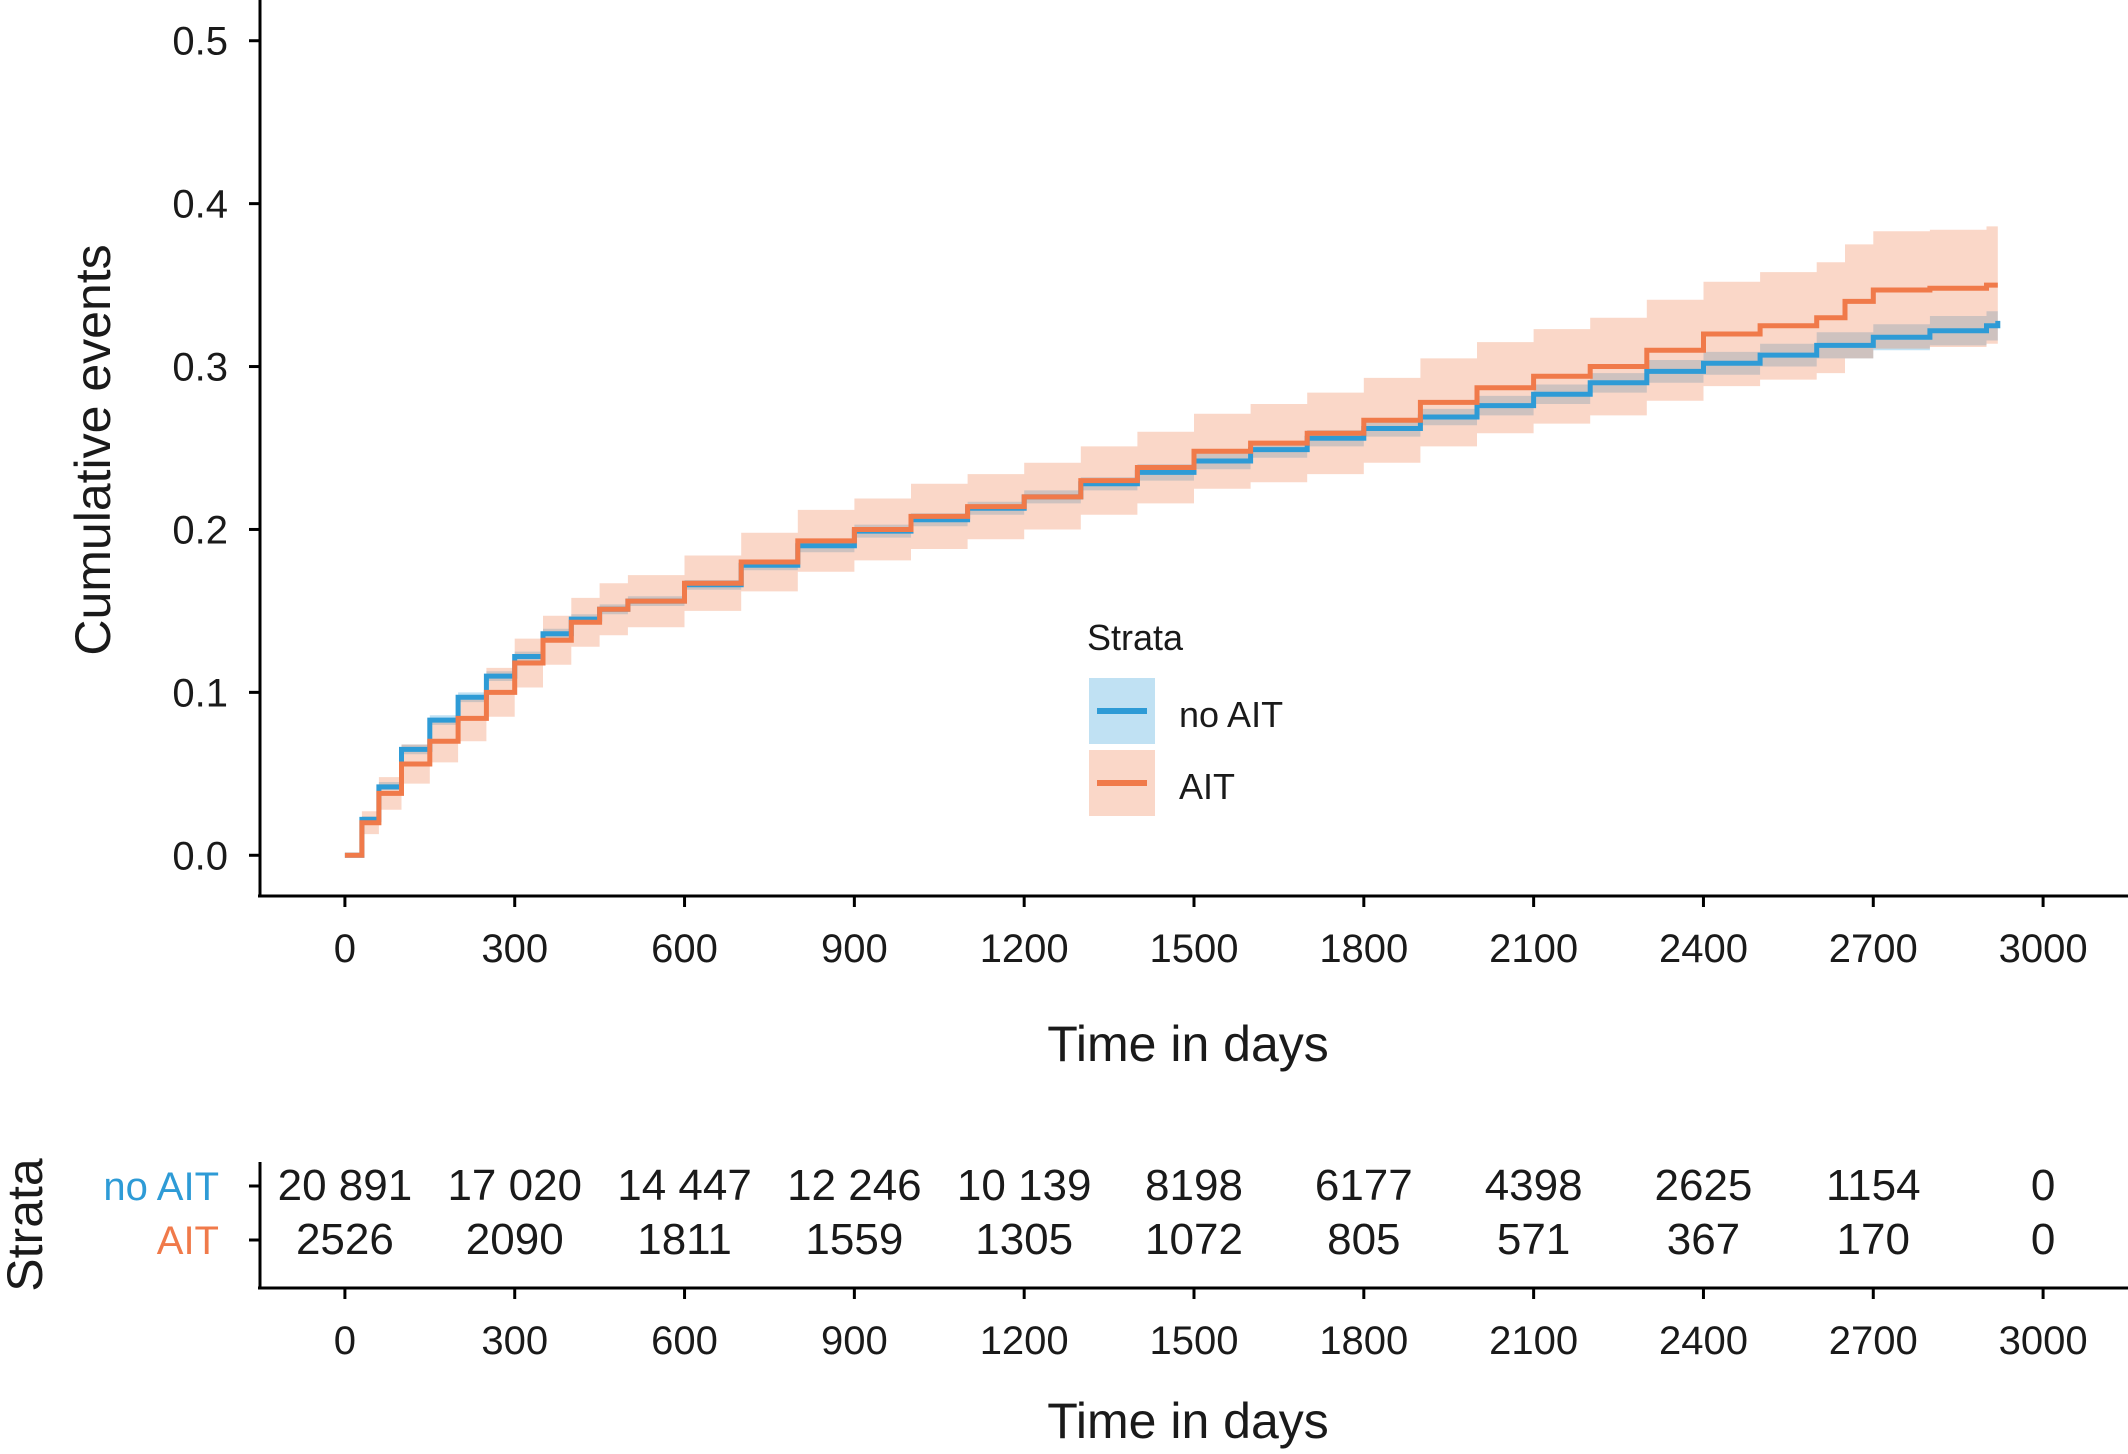 The height and width of the screenshot is (1454, 2128). What do you see at coordinates (1534, 1185) in the screenshot?
I see `table-cell: 4398` at bounding box center [1534, 1185].